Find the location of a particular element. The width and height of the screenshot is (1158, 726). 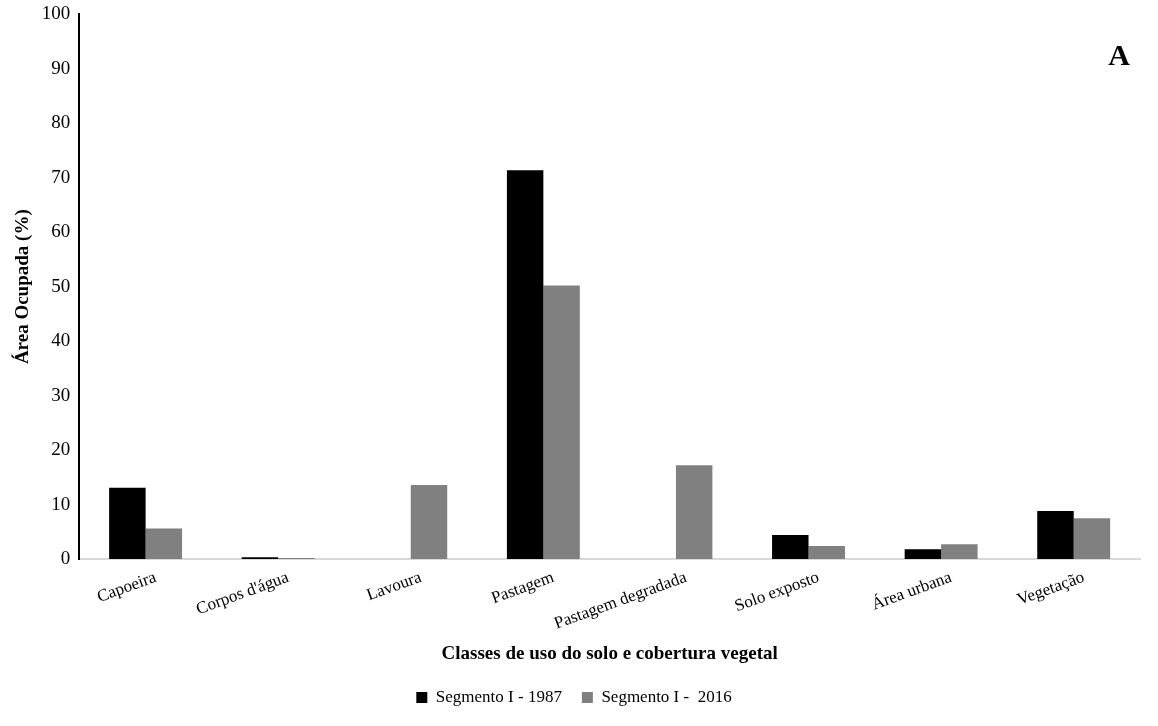

y-tick-label: 60 is located at coordinates (61, 231).